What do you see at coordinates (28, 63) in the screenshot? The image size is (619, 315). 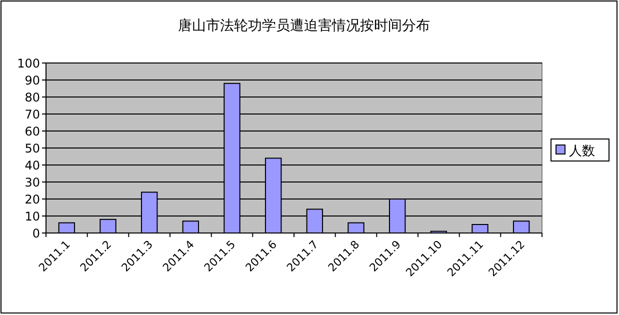 I see `y-tick-label: 100` at bounding box center [28, 63].